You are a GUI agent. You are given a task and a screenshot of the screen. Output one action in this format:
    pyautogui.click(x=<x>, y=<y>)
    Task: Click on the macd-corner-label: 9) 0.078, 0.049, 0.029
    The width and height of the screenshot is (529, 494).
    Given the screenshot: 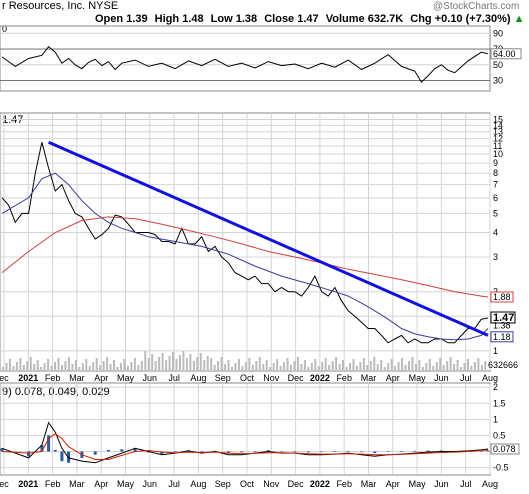 What is the action you would take?
    pyautogui.click(x=56, y=392)
    